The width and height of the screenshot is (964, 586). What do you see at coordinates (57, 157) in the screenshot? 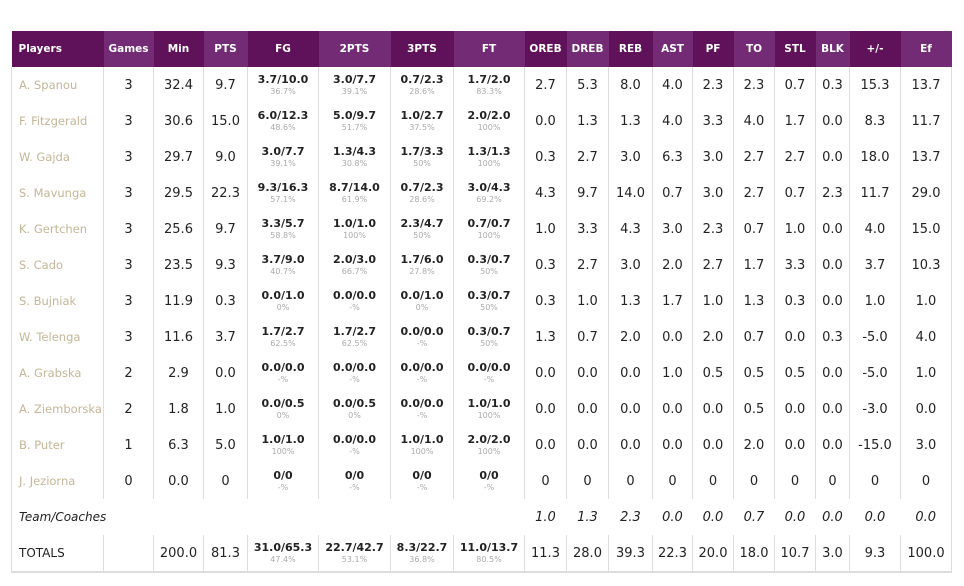
I see `player-name-link: W. Gajda` at bounding box center [57, 157].